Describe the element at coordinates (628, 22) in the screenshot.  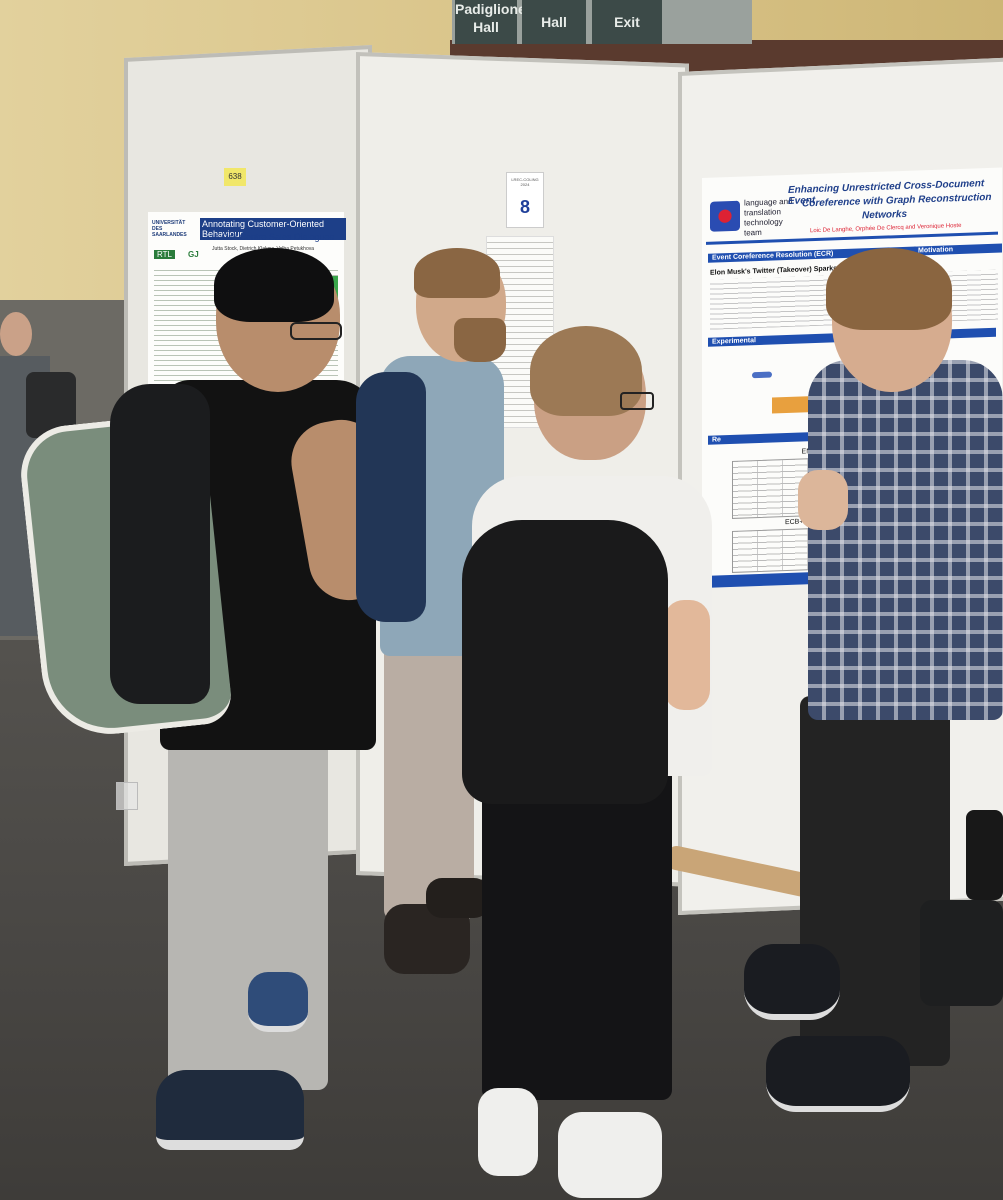
I see `sign-label-exit: Exit` at that location.